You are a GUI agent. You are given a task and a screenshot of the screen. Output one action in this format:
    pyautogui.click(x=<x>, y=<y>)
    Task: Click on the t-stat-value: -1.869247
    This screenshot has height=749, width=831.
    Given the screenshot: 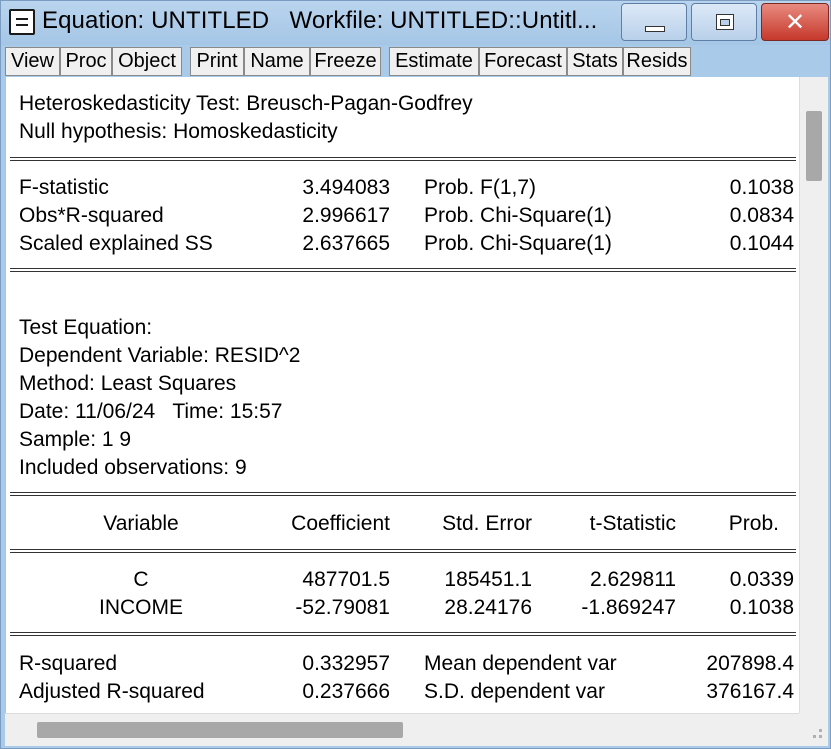 What is the action you would take?
    pyautogui.click(x=628, y=607)
    